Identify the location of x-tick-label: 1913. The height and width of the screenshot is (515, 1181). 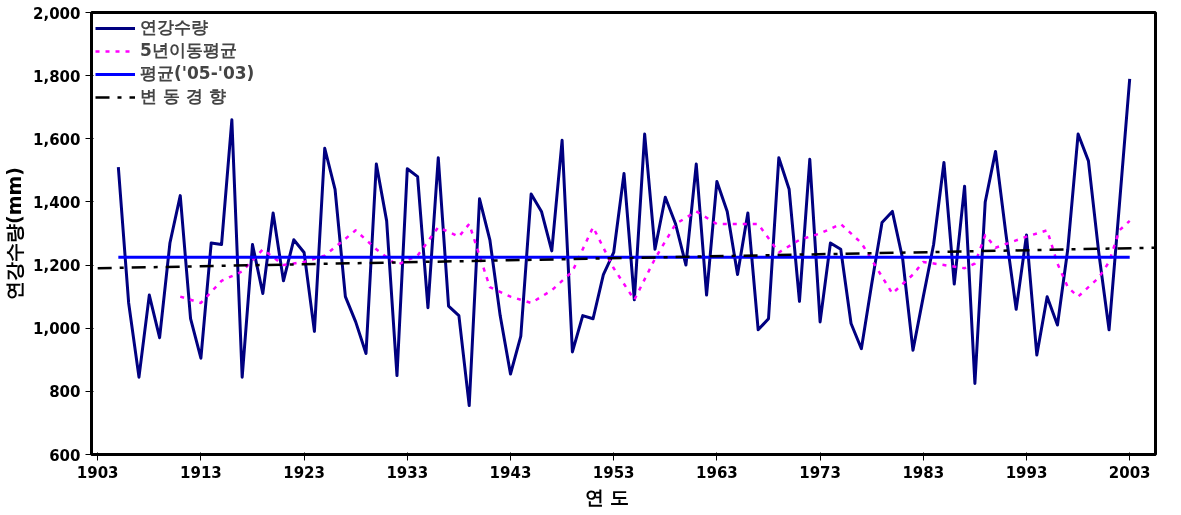
(201, 472).